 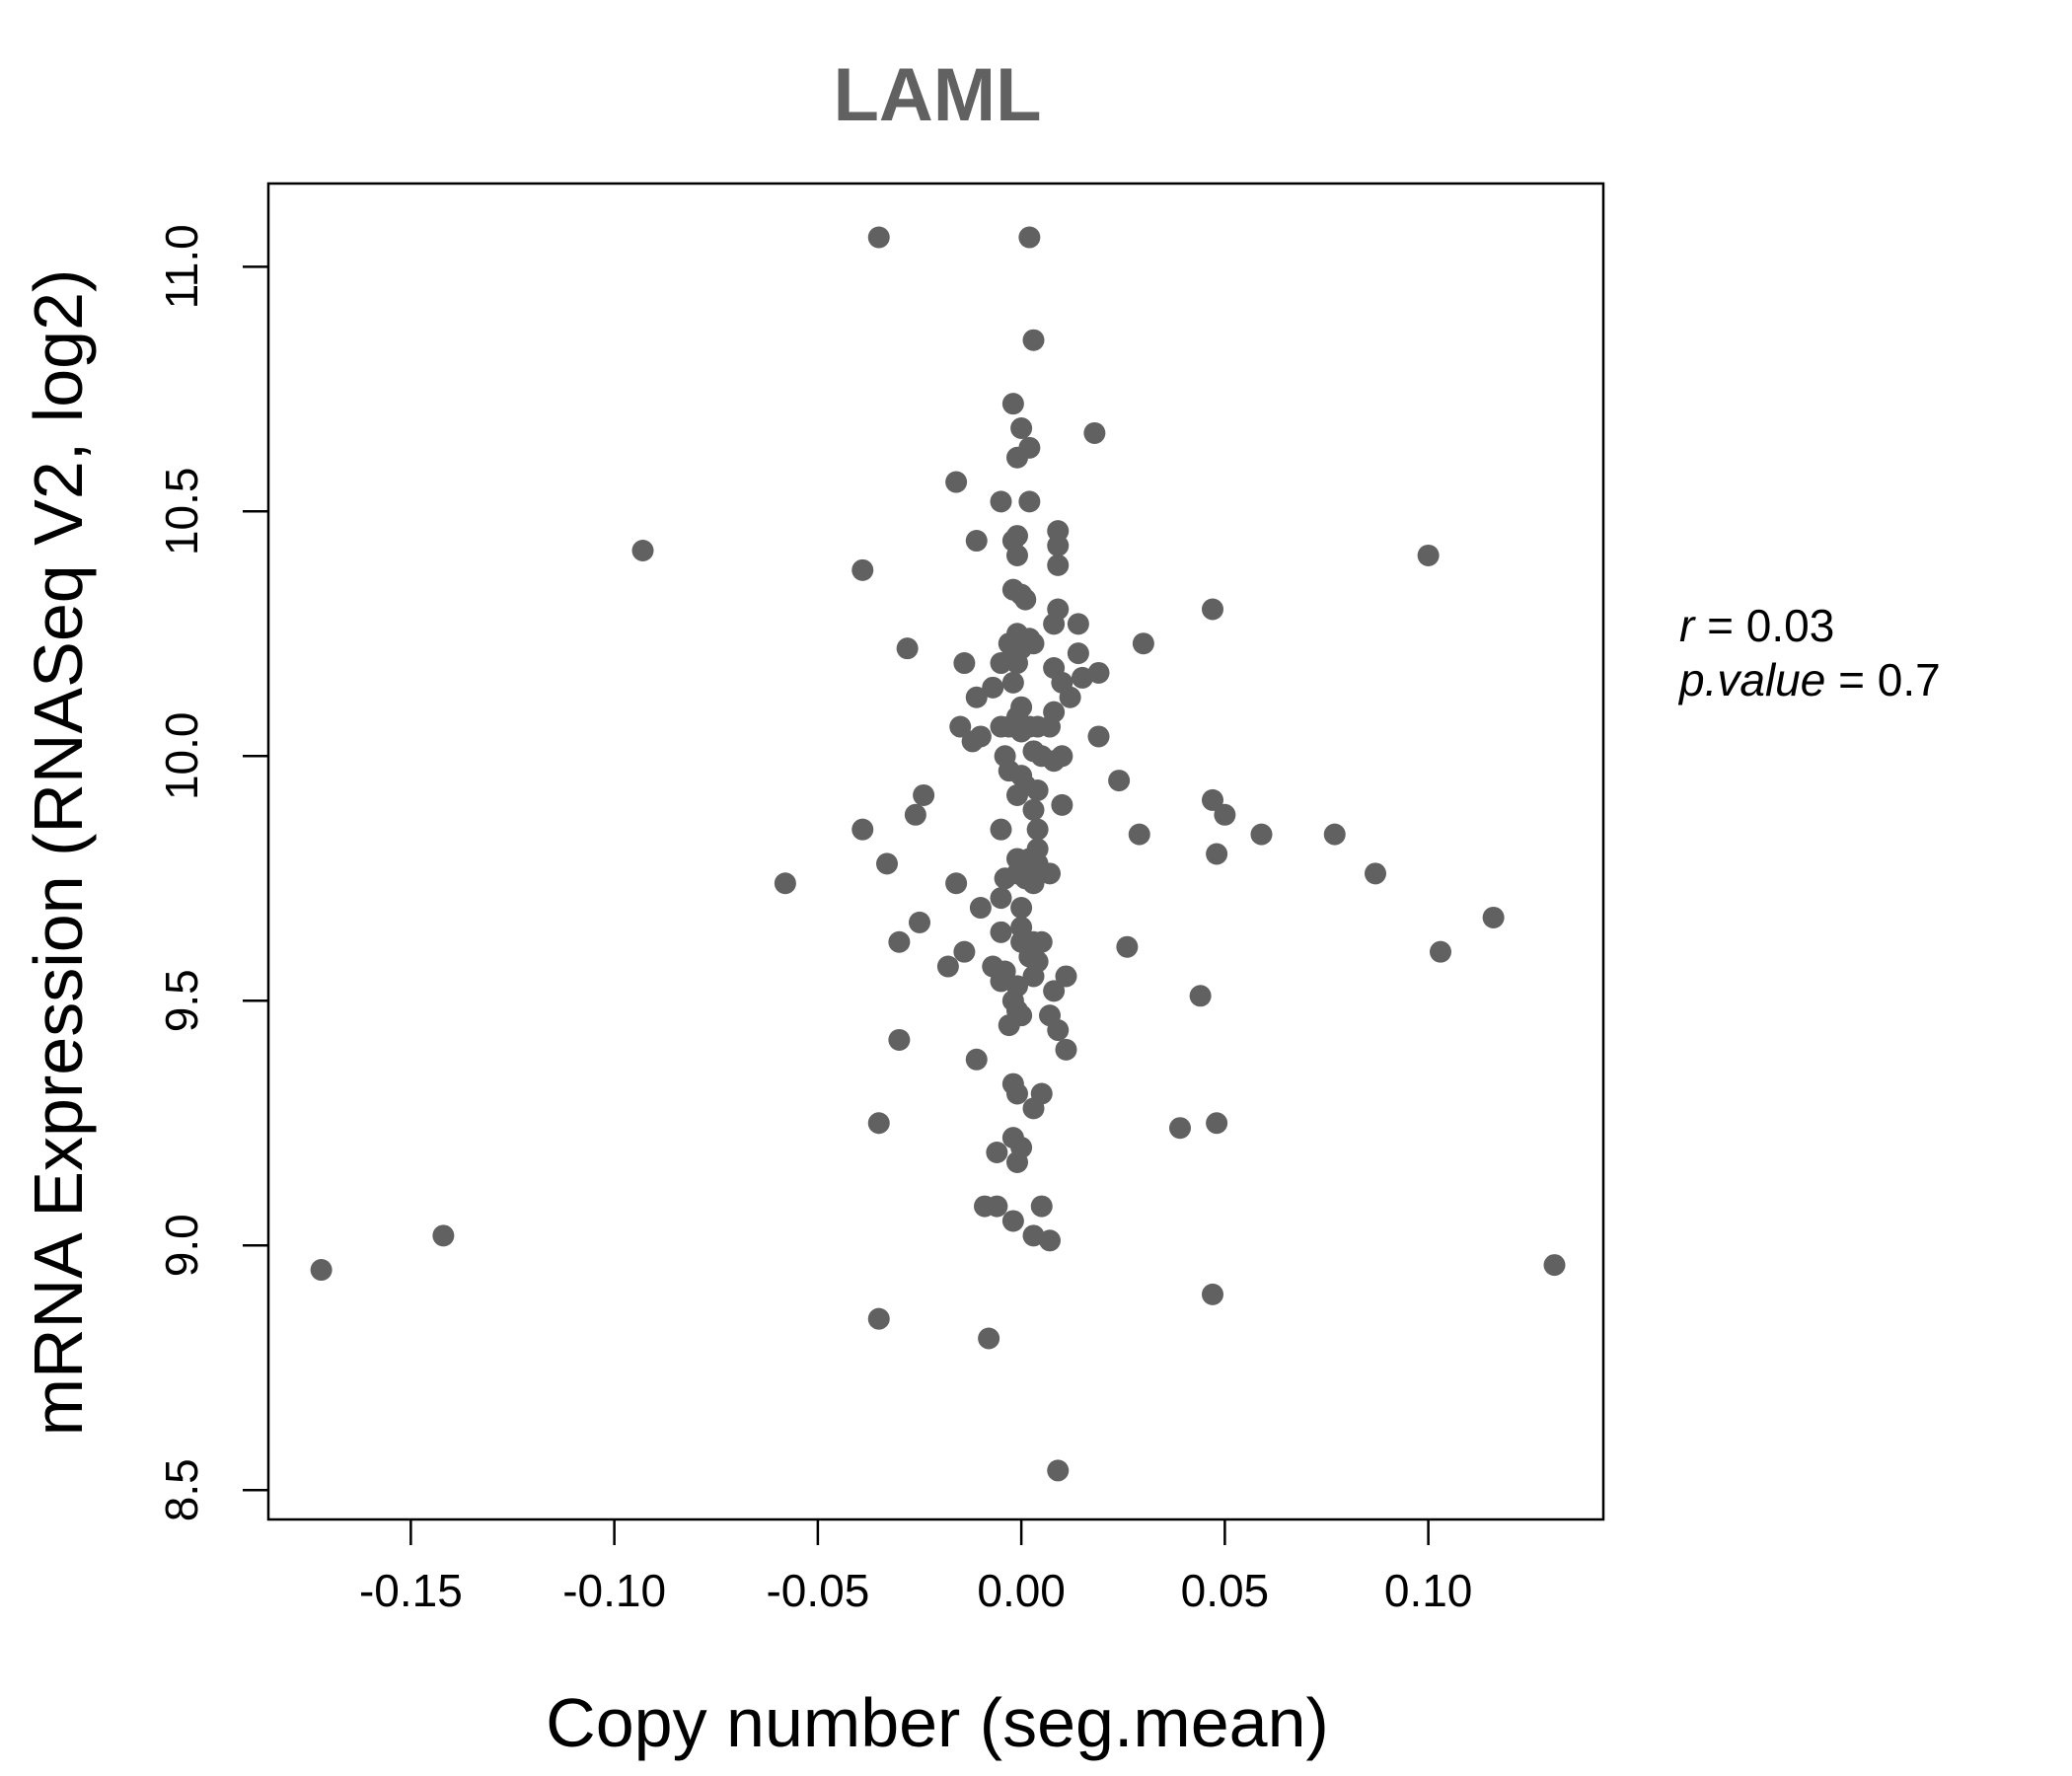 What do you see at coordinates (212, 873) in the screenshot?
I see `y-axis: 8.5 9.0 9.5 10.0 10.5 11.0` at bounding box center [212, 873].